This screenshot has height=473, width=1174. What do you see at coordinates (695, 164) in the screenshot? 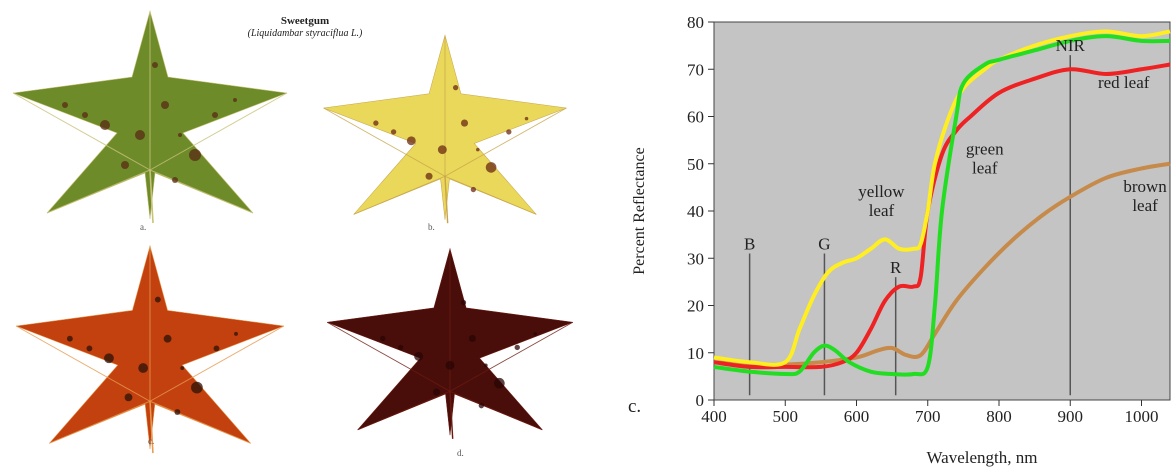
I see `y-tick-label: 50` at bounding box center [695, 164].